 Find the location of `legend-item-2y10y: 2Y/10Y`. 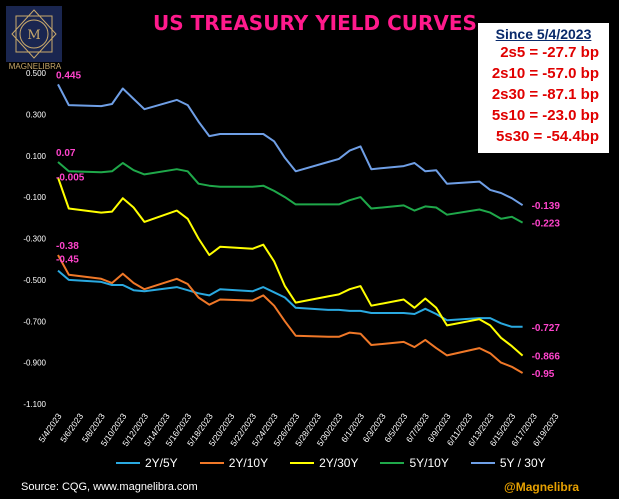

legend-item-2y10y: 2Y/10Y is located at coordinates (234, 463).